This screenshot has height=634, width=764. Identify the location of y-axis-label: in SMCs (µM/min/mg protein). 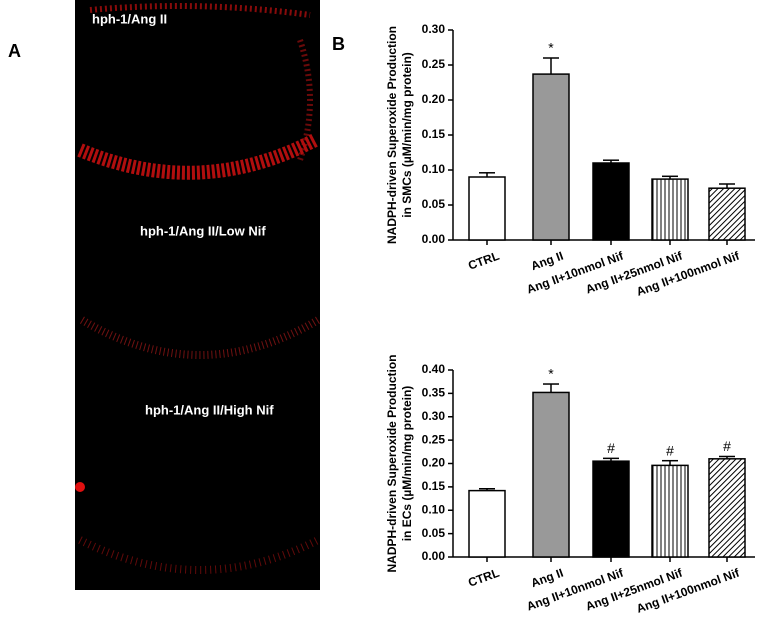
(407, 135).